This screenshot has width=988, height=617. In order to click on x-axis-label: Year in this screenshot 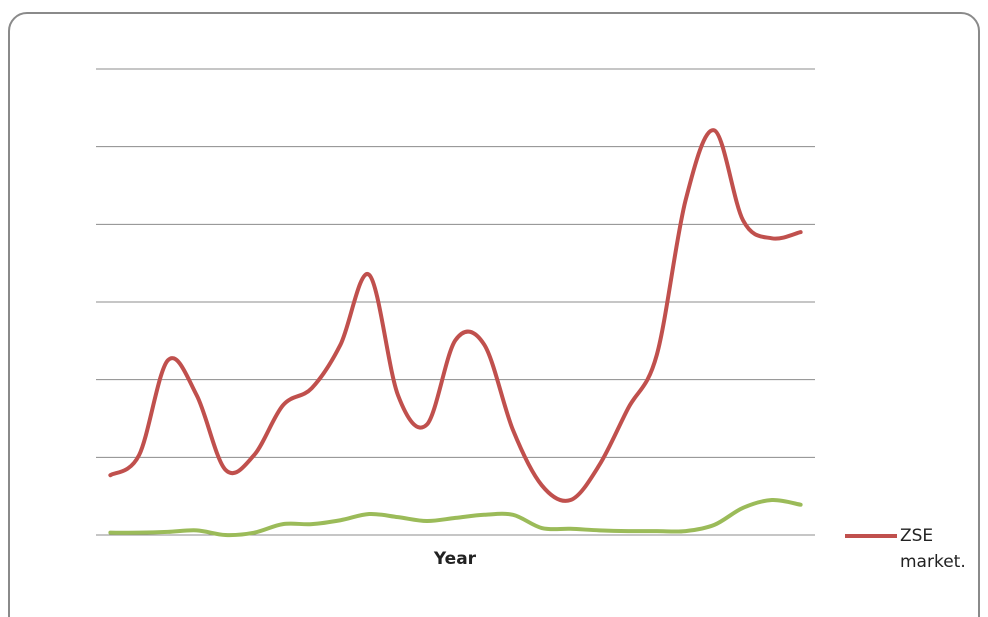, I will do `click(455, 559)`.